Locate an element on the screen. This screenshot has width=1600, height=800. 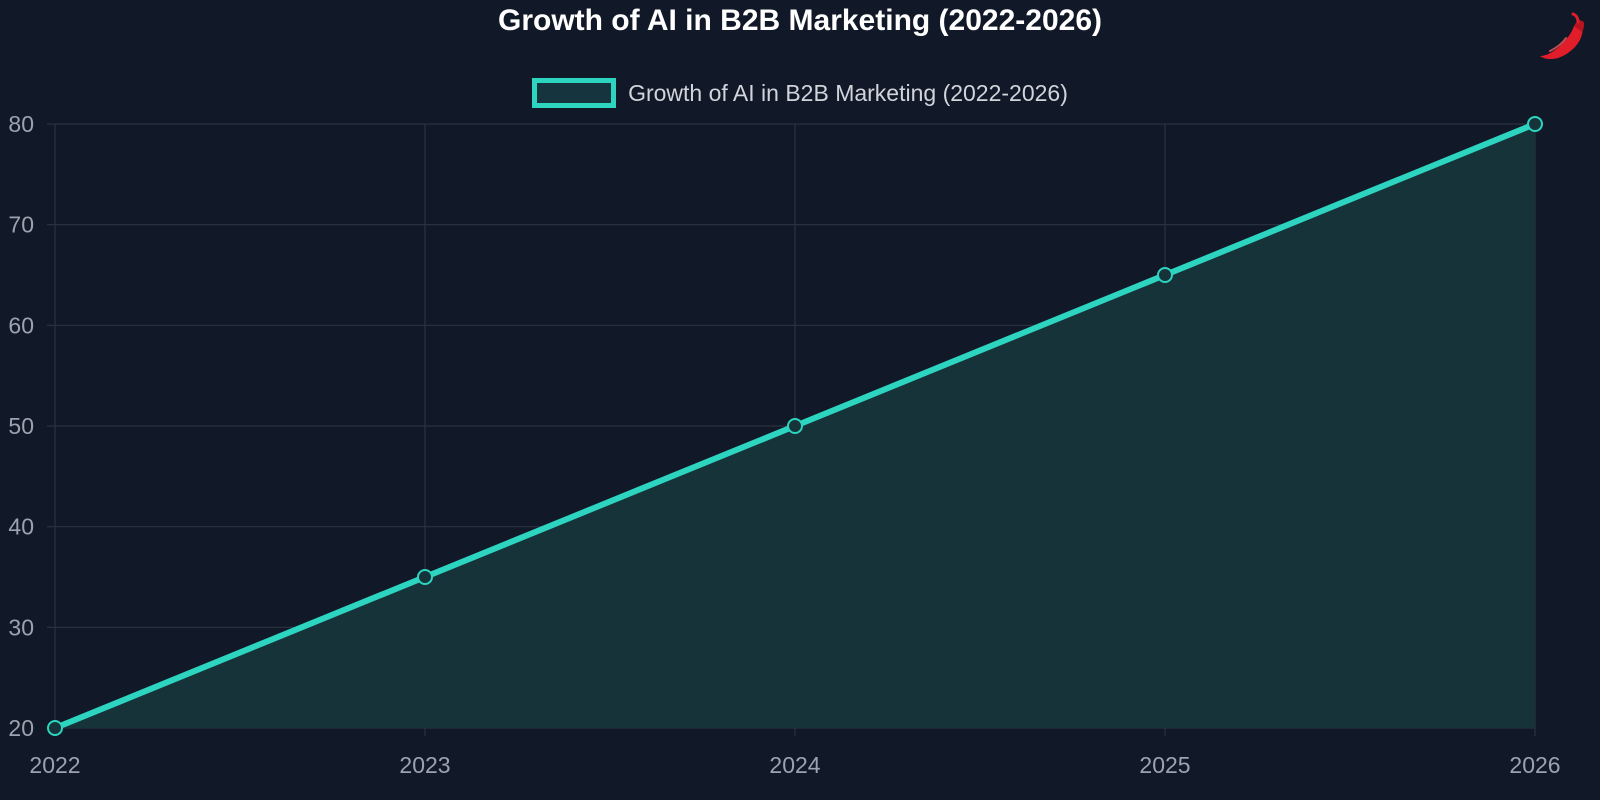
y-tick-label: 50 is located at coordinates (21, 426).